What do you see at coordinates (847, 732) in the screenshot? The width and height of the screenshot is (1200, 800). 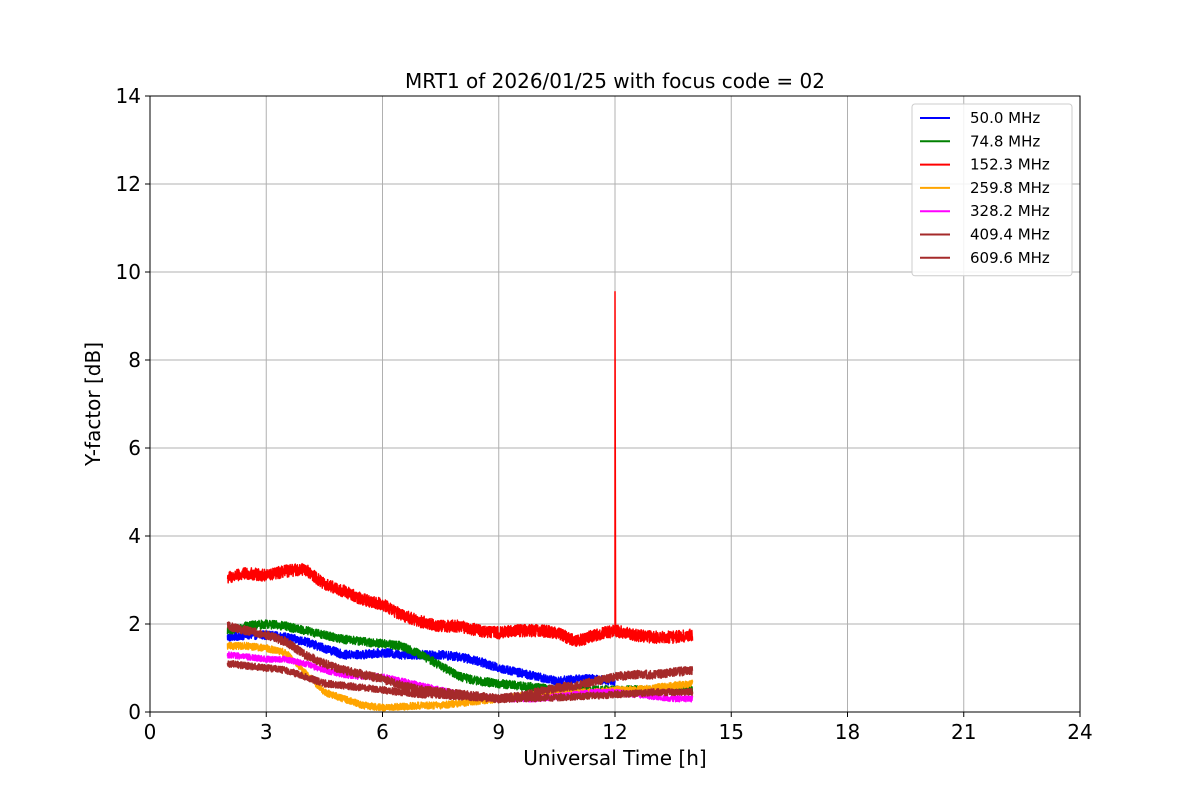 I see `x-tick-label: 18` at bounding box center [847, 732].